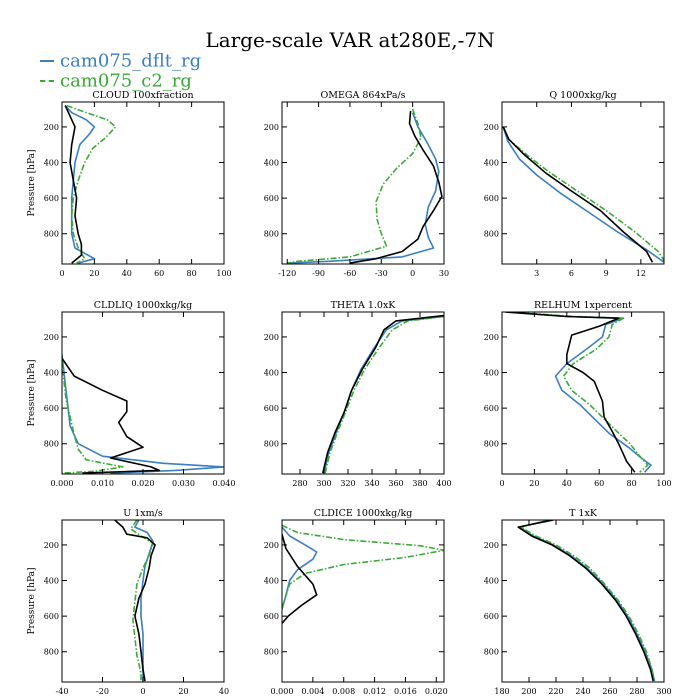 This screenshot has width=700, height=700. Describe the element at coordinates (343, 691) in the screenshot. I see `x-tick-label: 0.008` at that location.